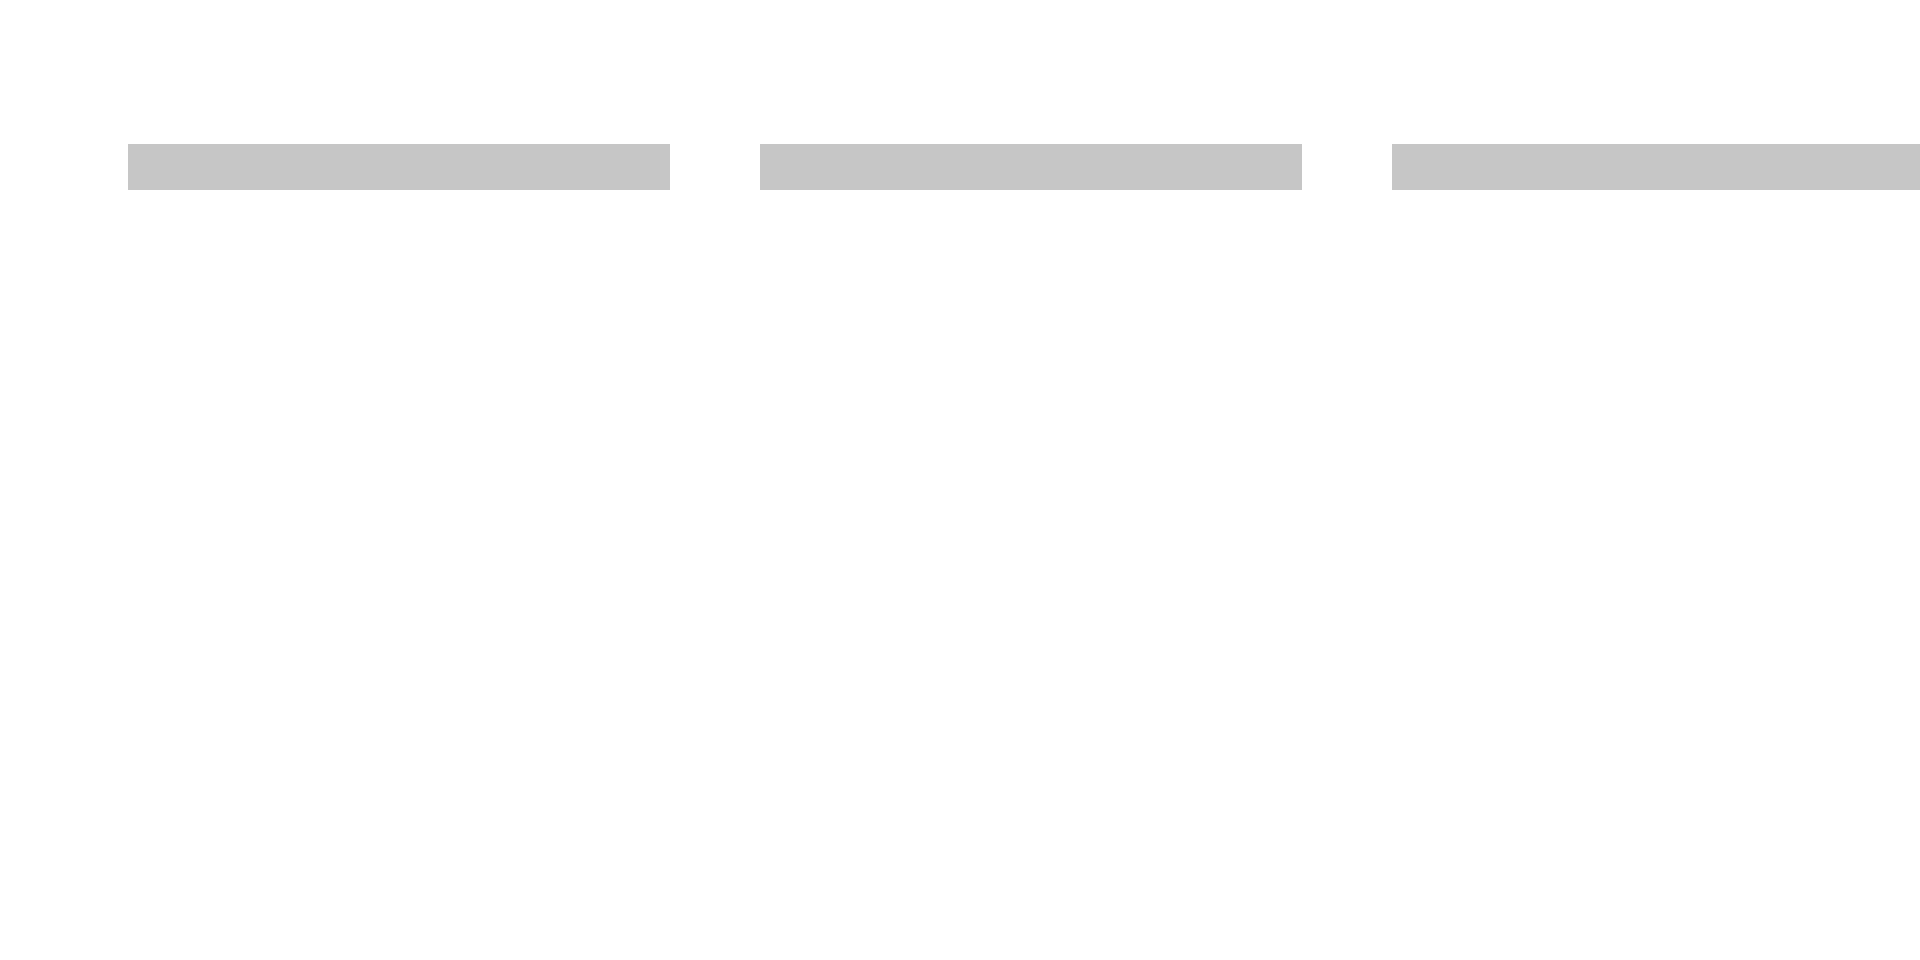 The width and height of the screenshot is (1920, 960). I want to click on x-title-spacer-left, so click(399, 815).